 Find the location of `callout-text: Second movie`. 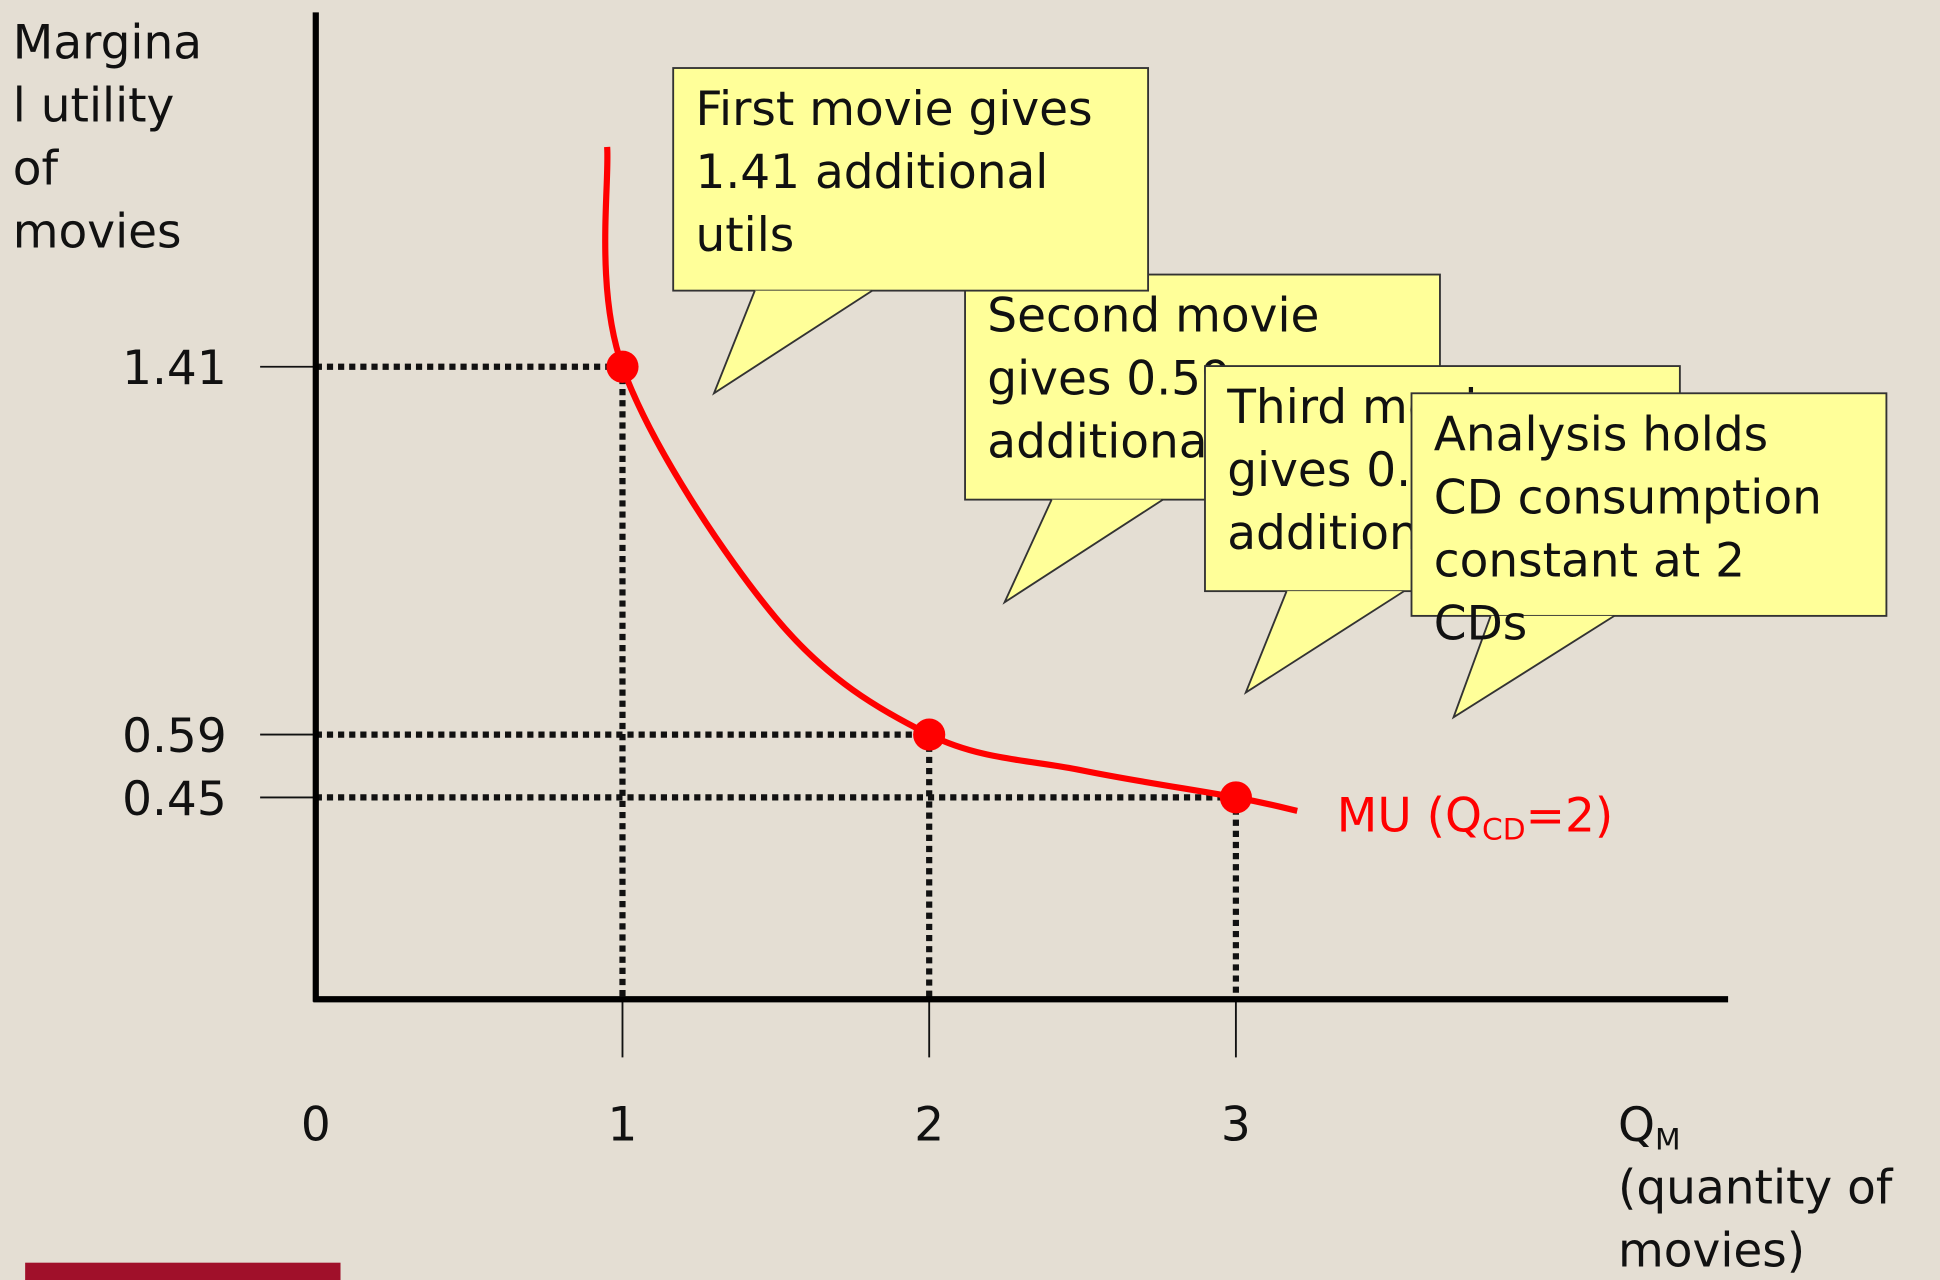

callout-text: Second movie is located at coordinates (1153, 316).